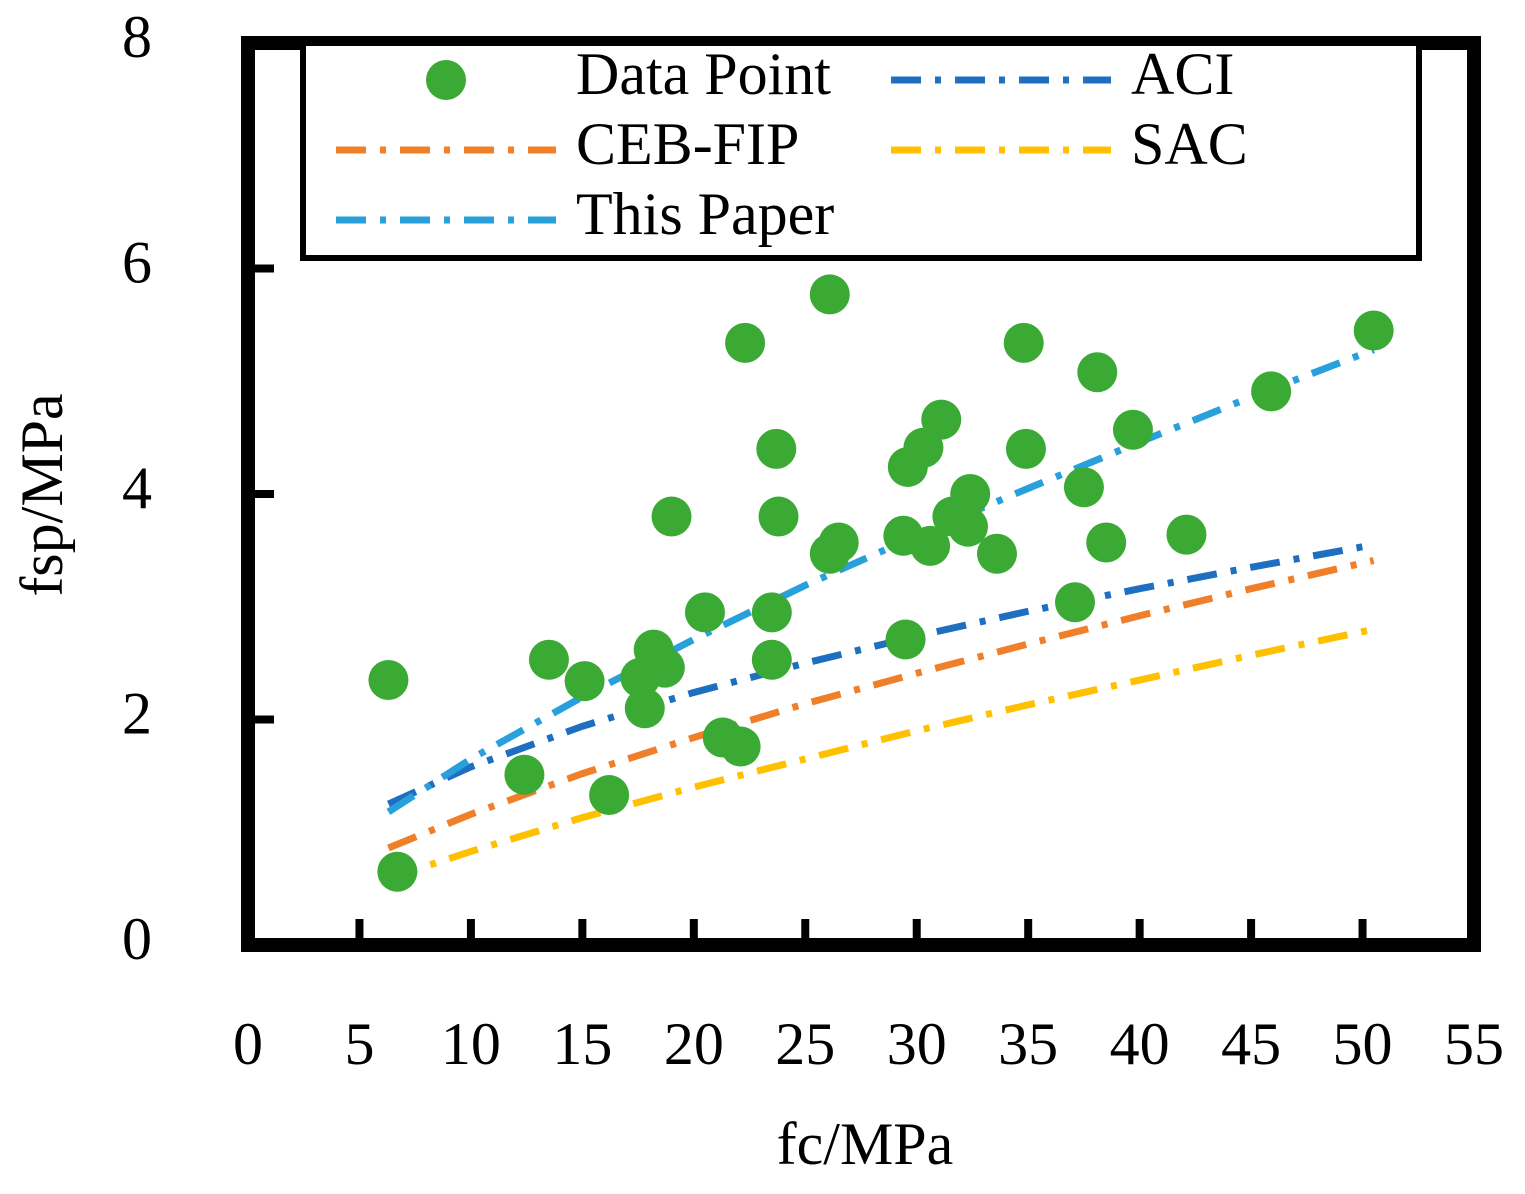 This screenshot has height=1194, width=1525. What do you see at coordinates (805, 1044) in the screenshot?
I see `x-tick-label: 25` at bounding box center [805, 1044].